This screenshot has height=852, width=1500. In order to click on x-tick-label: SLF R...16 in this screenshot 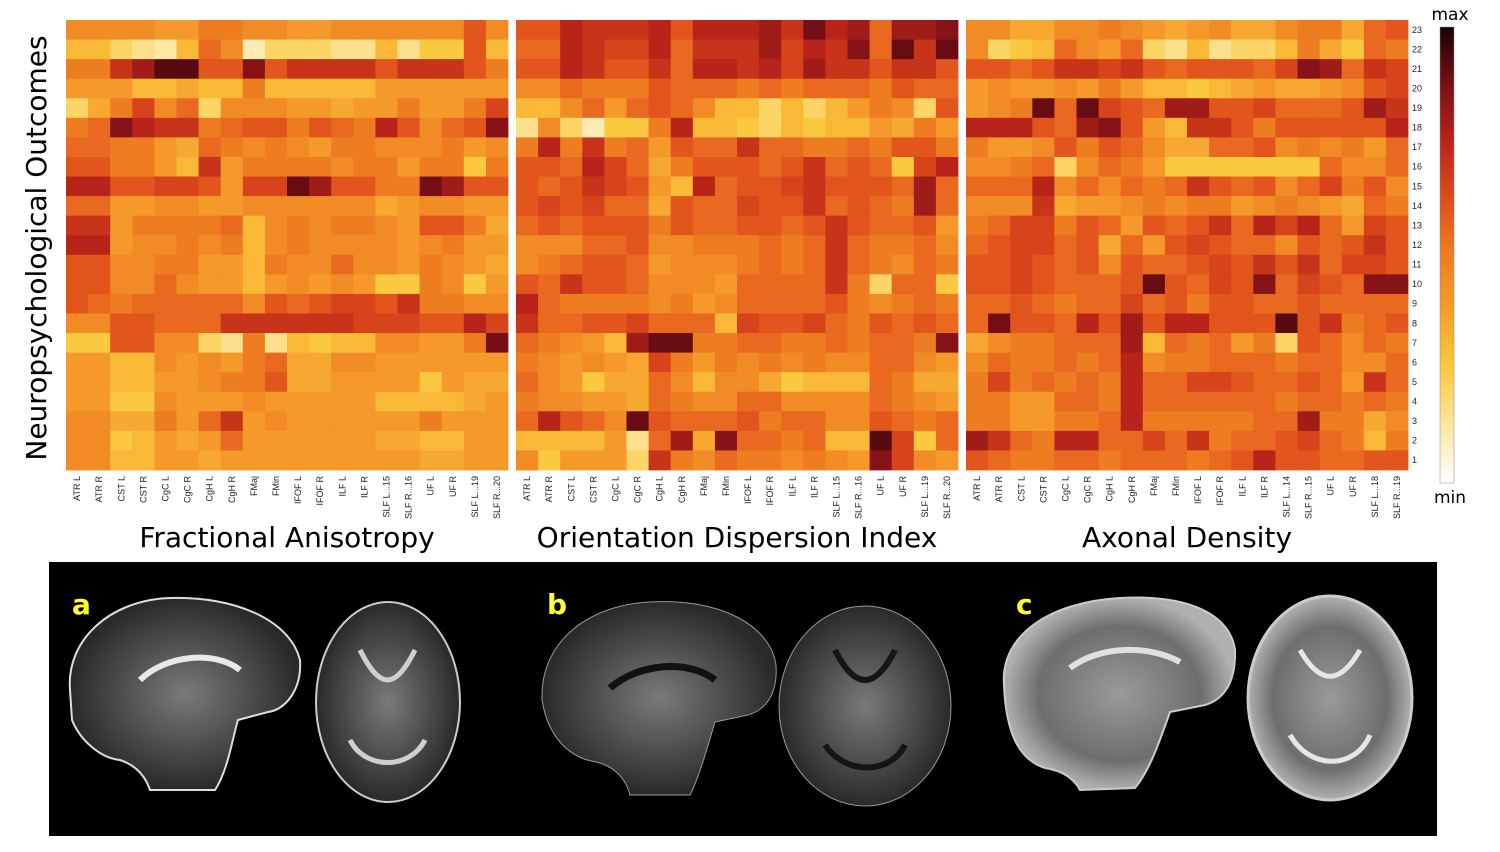, I will do `click(859, 497)`.